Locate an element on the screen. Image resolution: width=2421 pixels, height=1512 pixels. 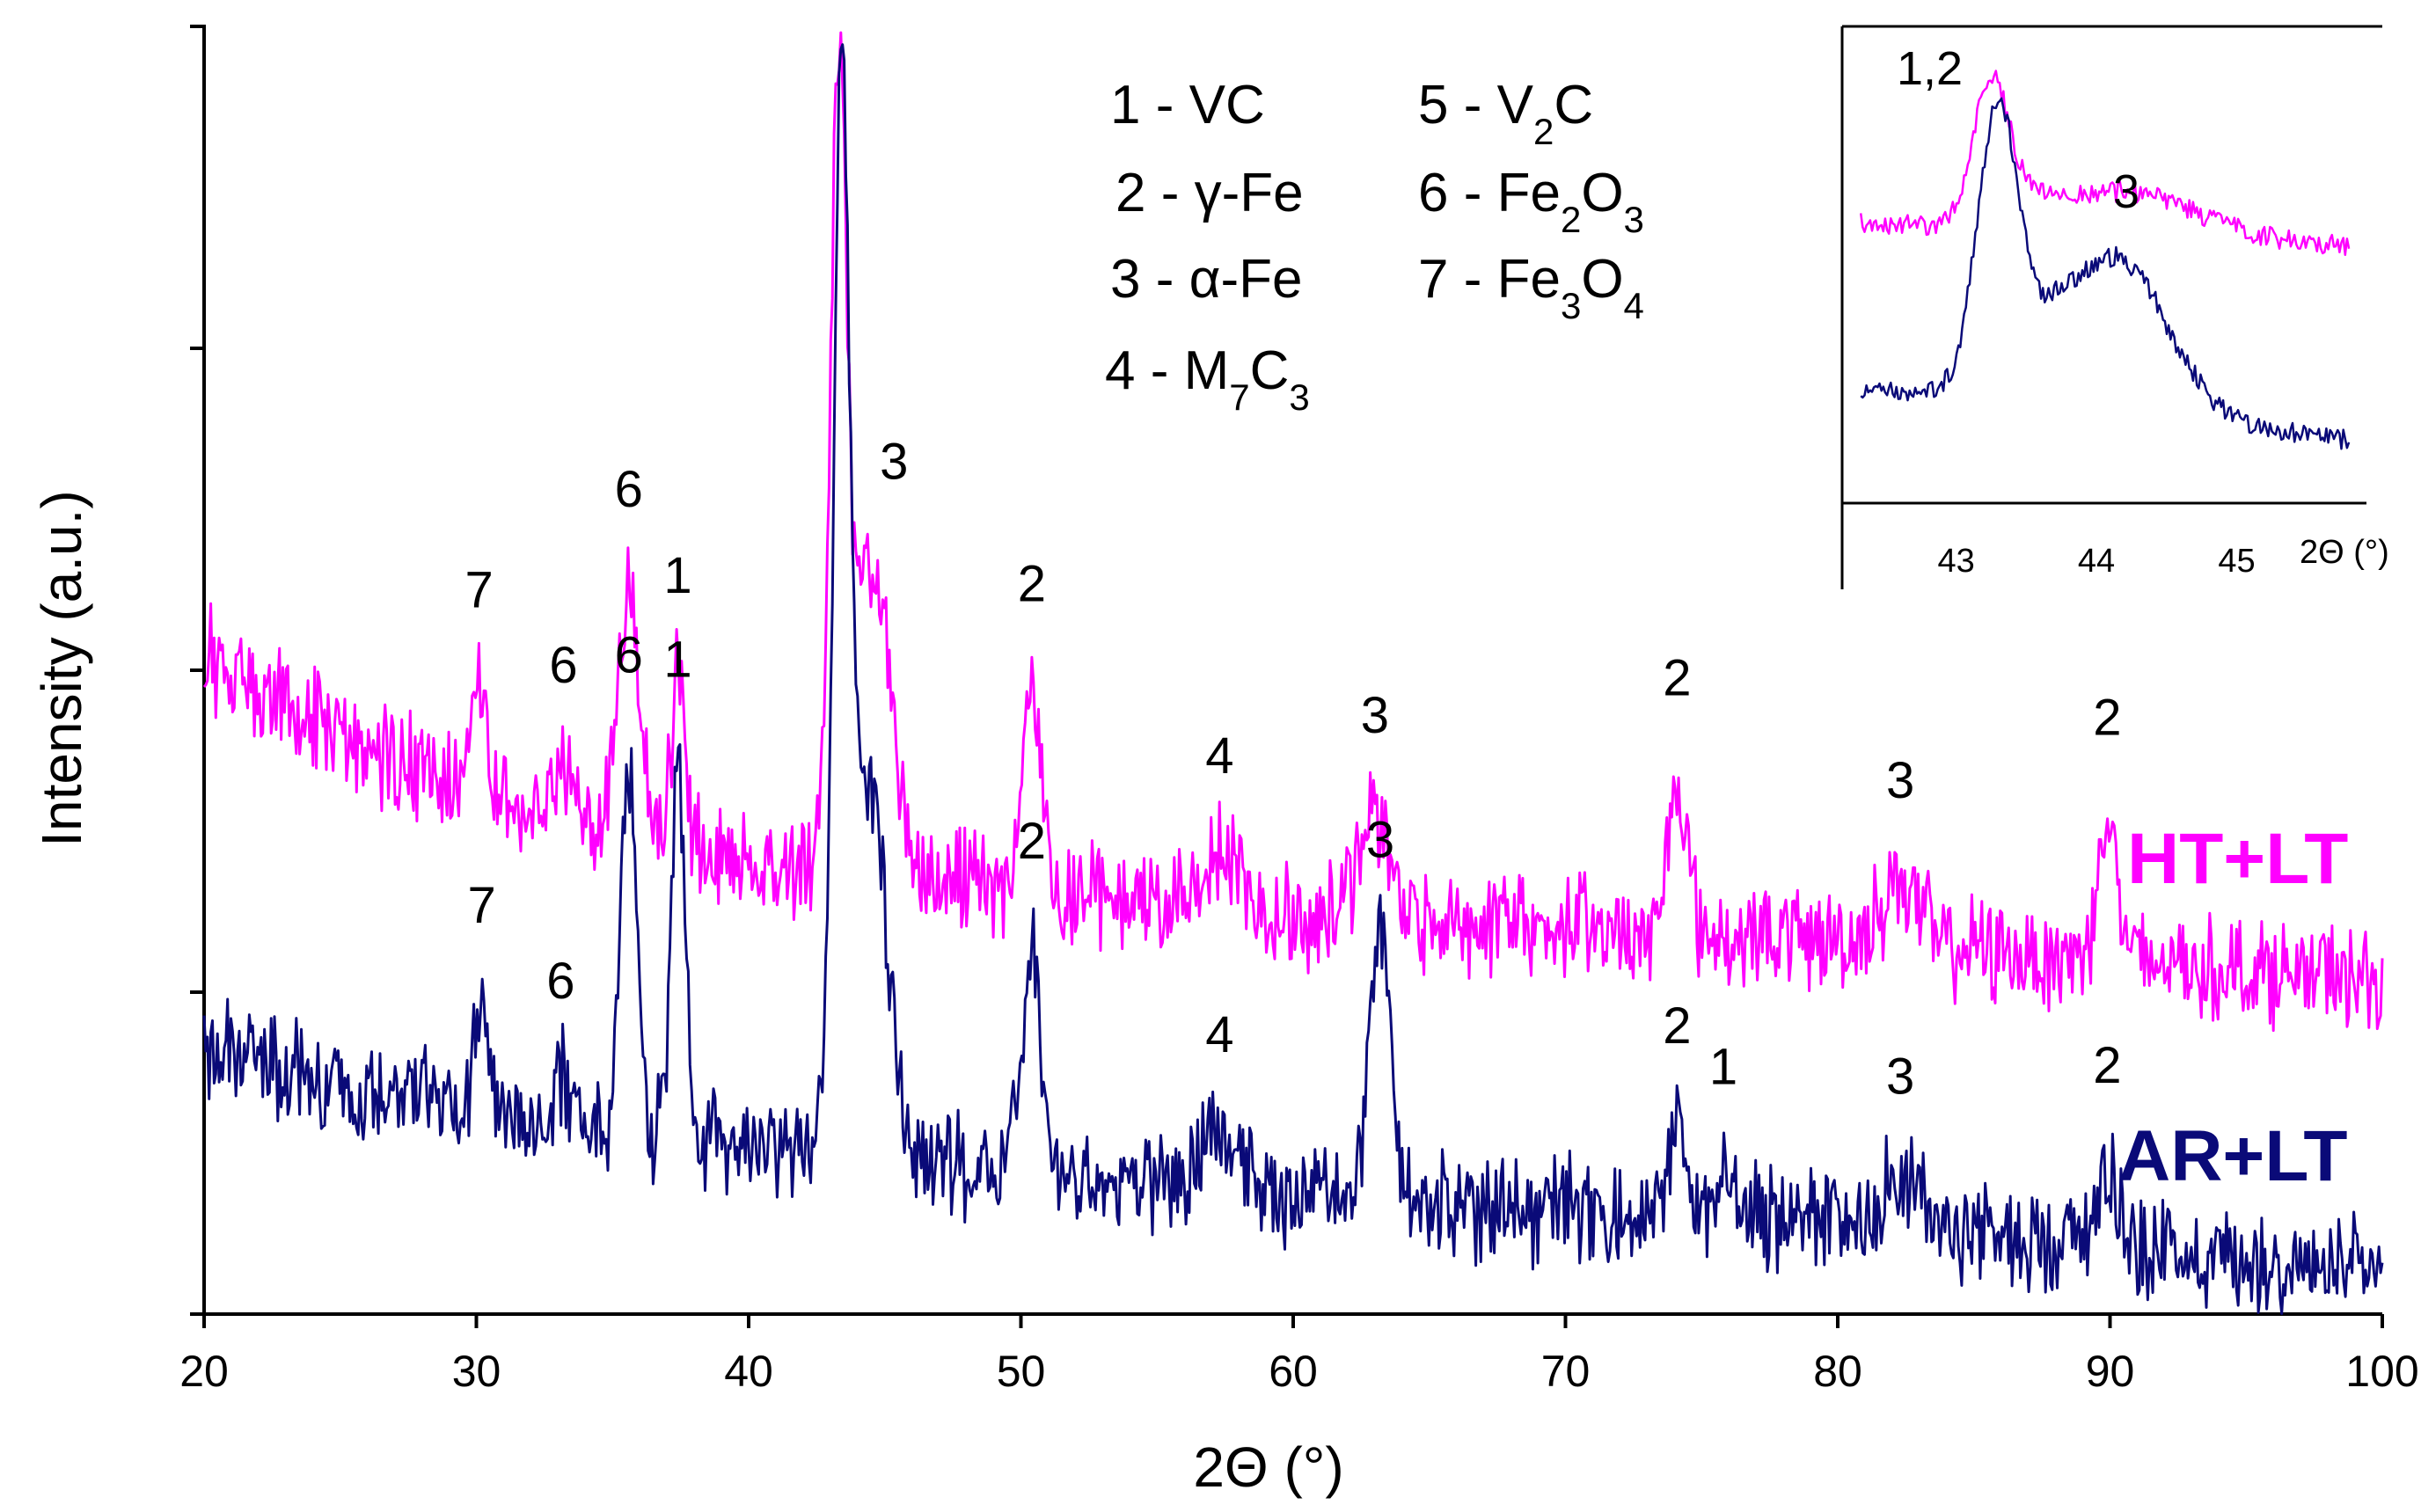
inset-series-line-ar-lt is located at coordinates (2105, 273).